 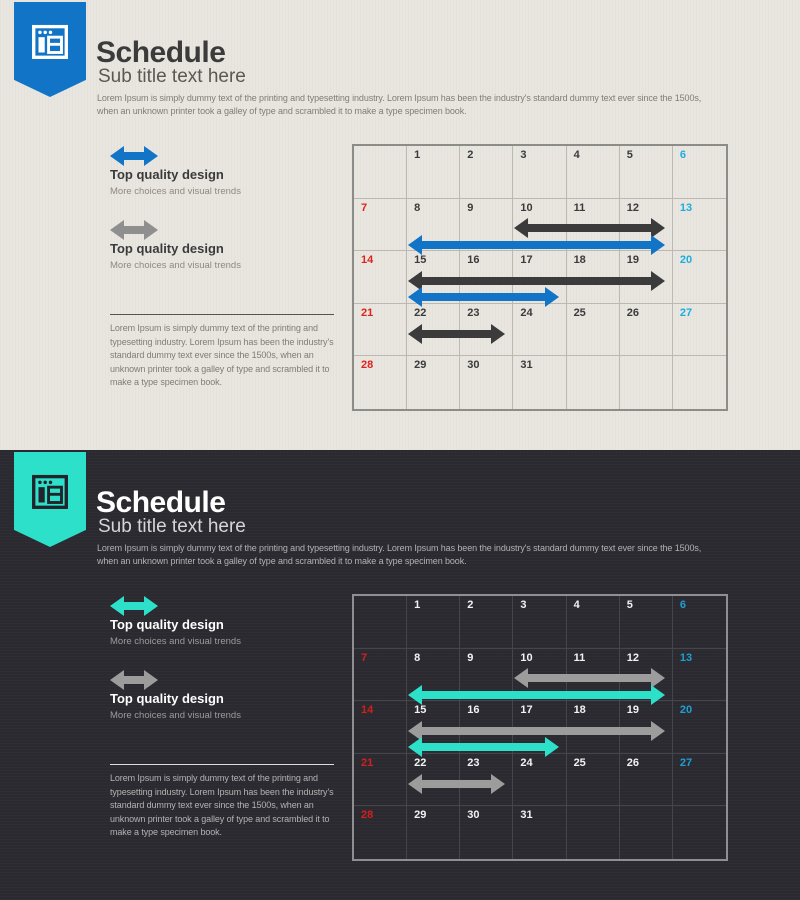 I want to click on calendar-day-cell: 16, so click(x=487, y=727).